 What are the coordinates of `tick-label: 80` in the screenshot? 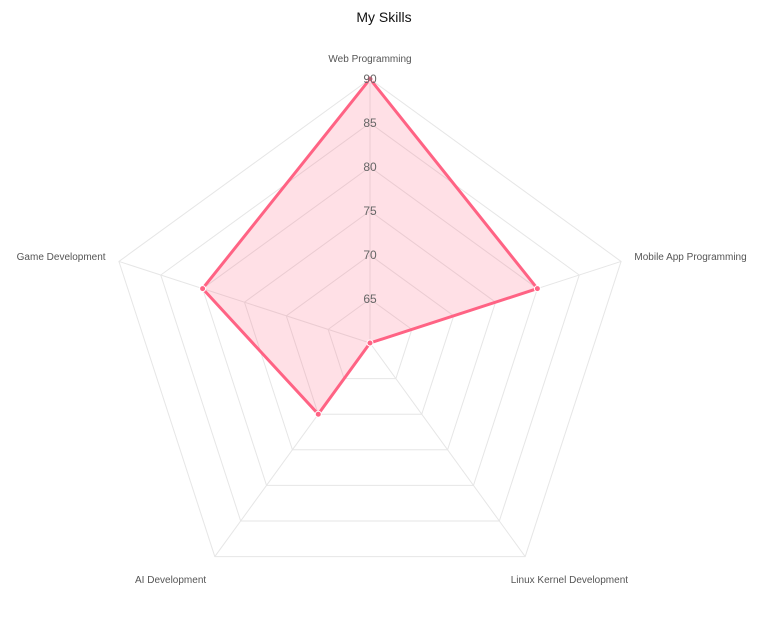 It's located at (370, 167).